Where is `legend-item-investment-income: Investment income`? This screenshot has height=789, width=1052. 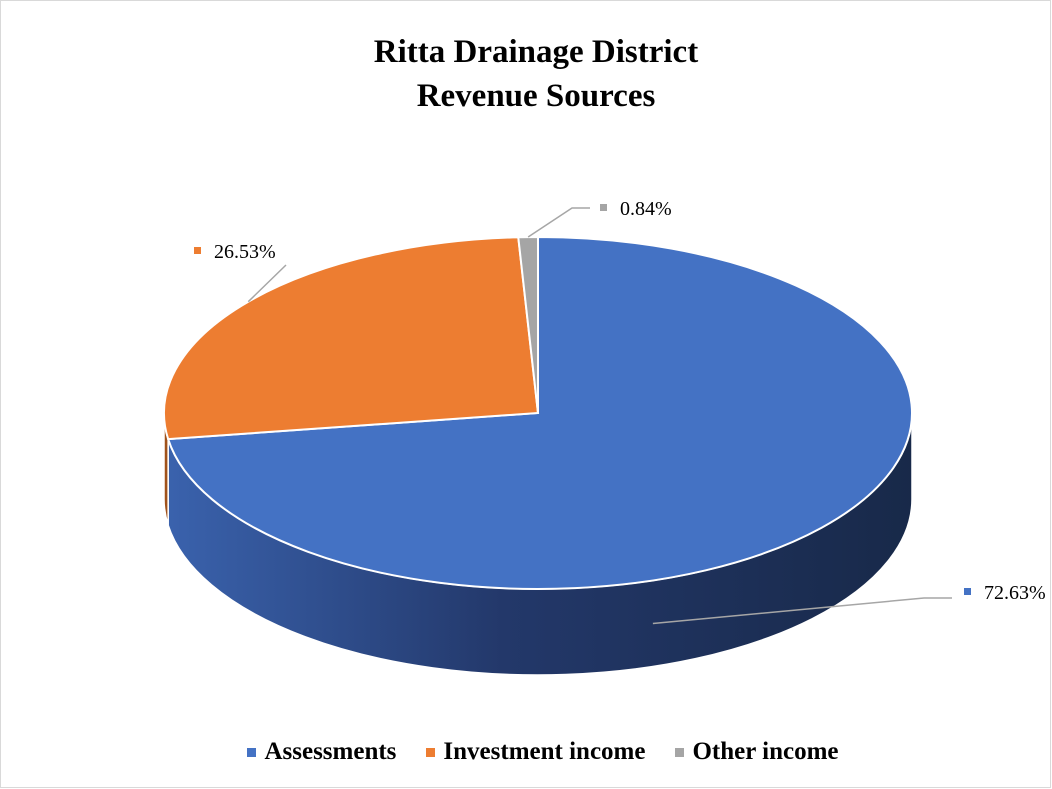
legend-item-investment-income: Investment income is located at coordinates (535, 752).